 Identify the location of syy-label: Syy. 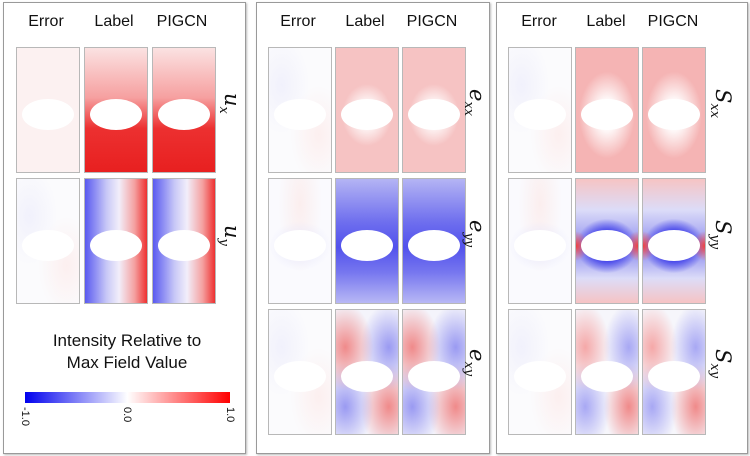
(720, 235).